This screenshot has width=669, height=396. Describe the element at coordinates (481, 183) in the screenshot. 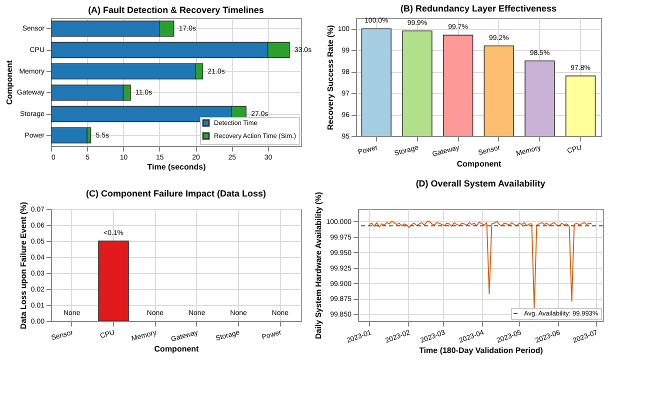

I see `chart-title: (D) Overall System Availability` at that location.